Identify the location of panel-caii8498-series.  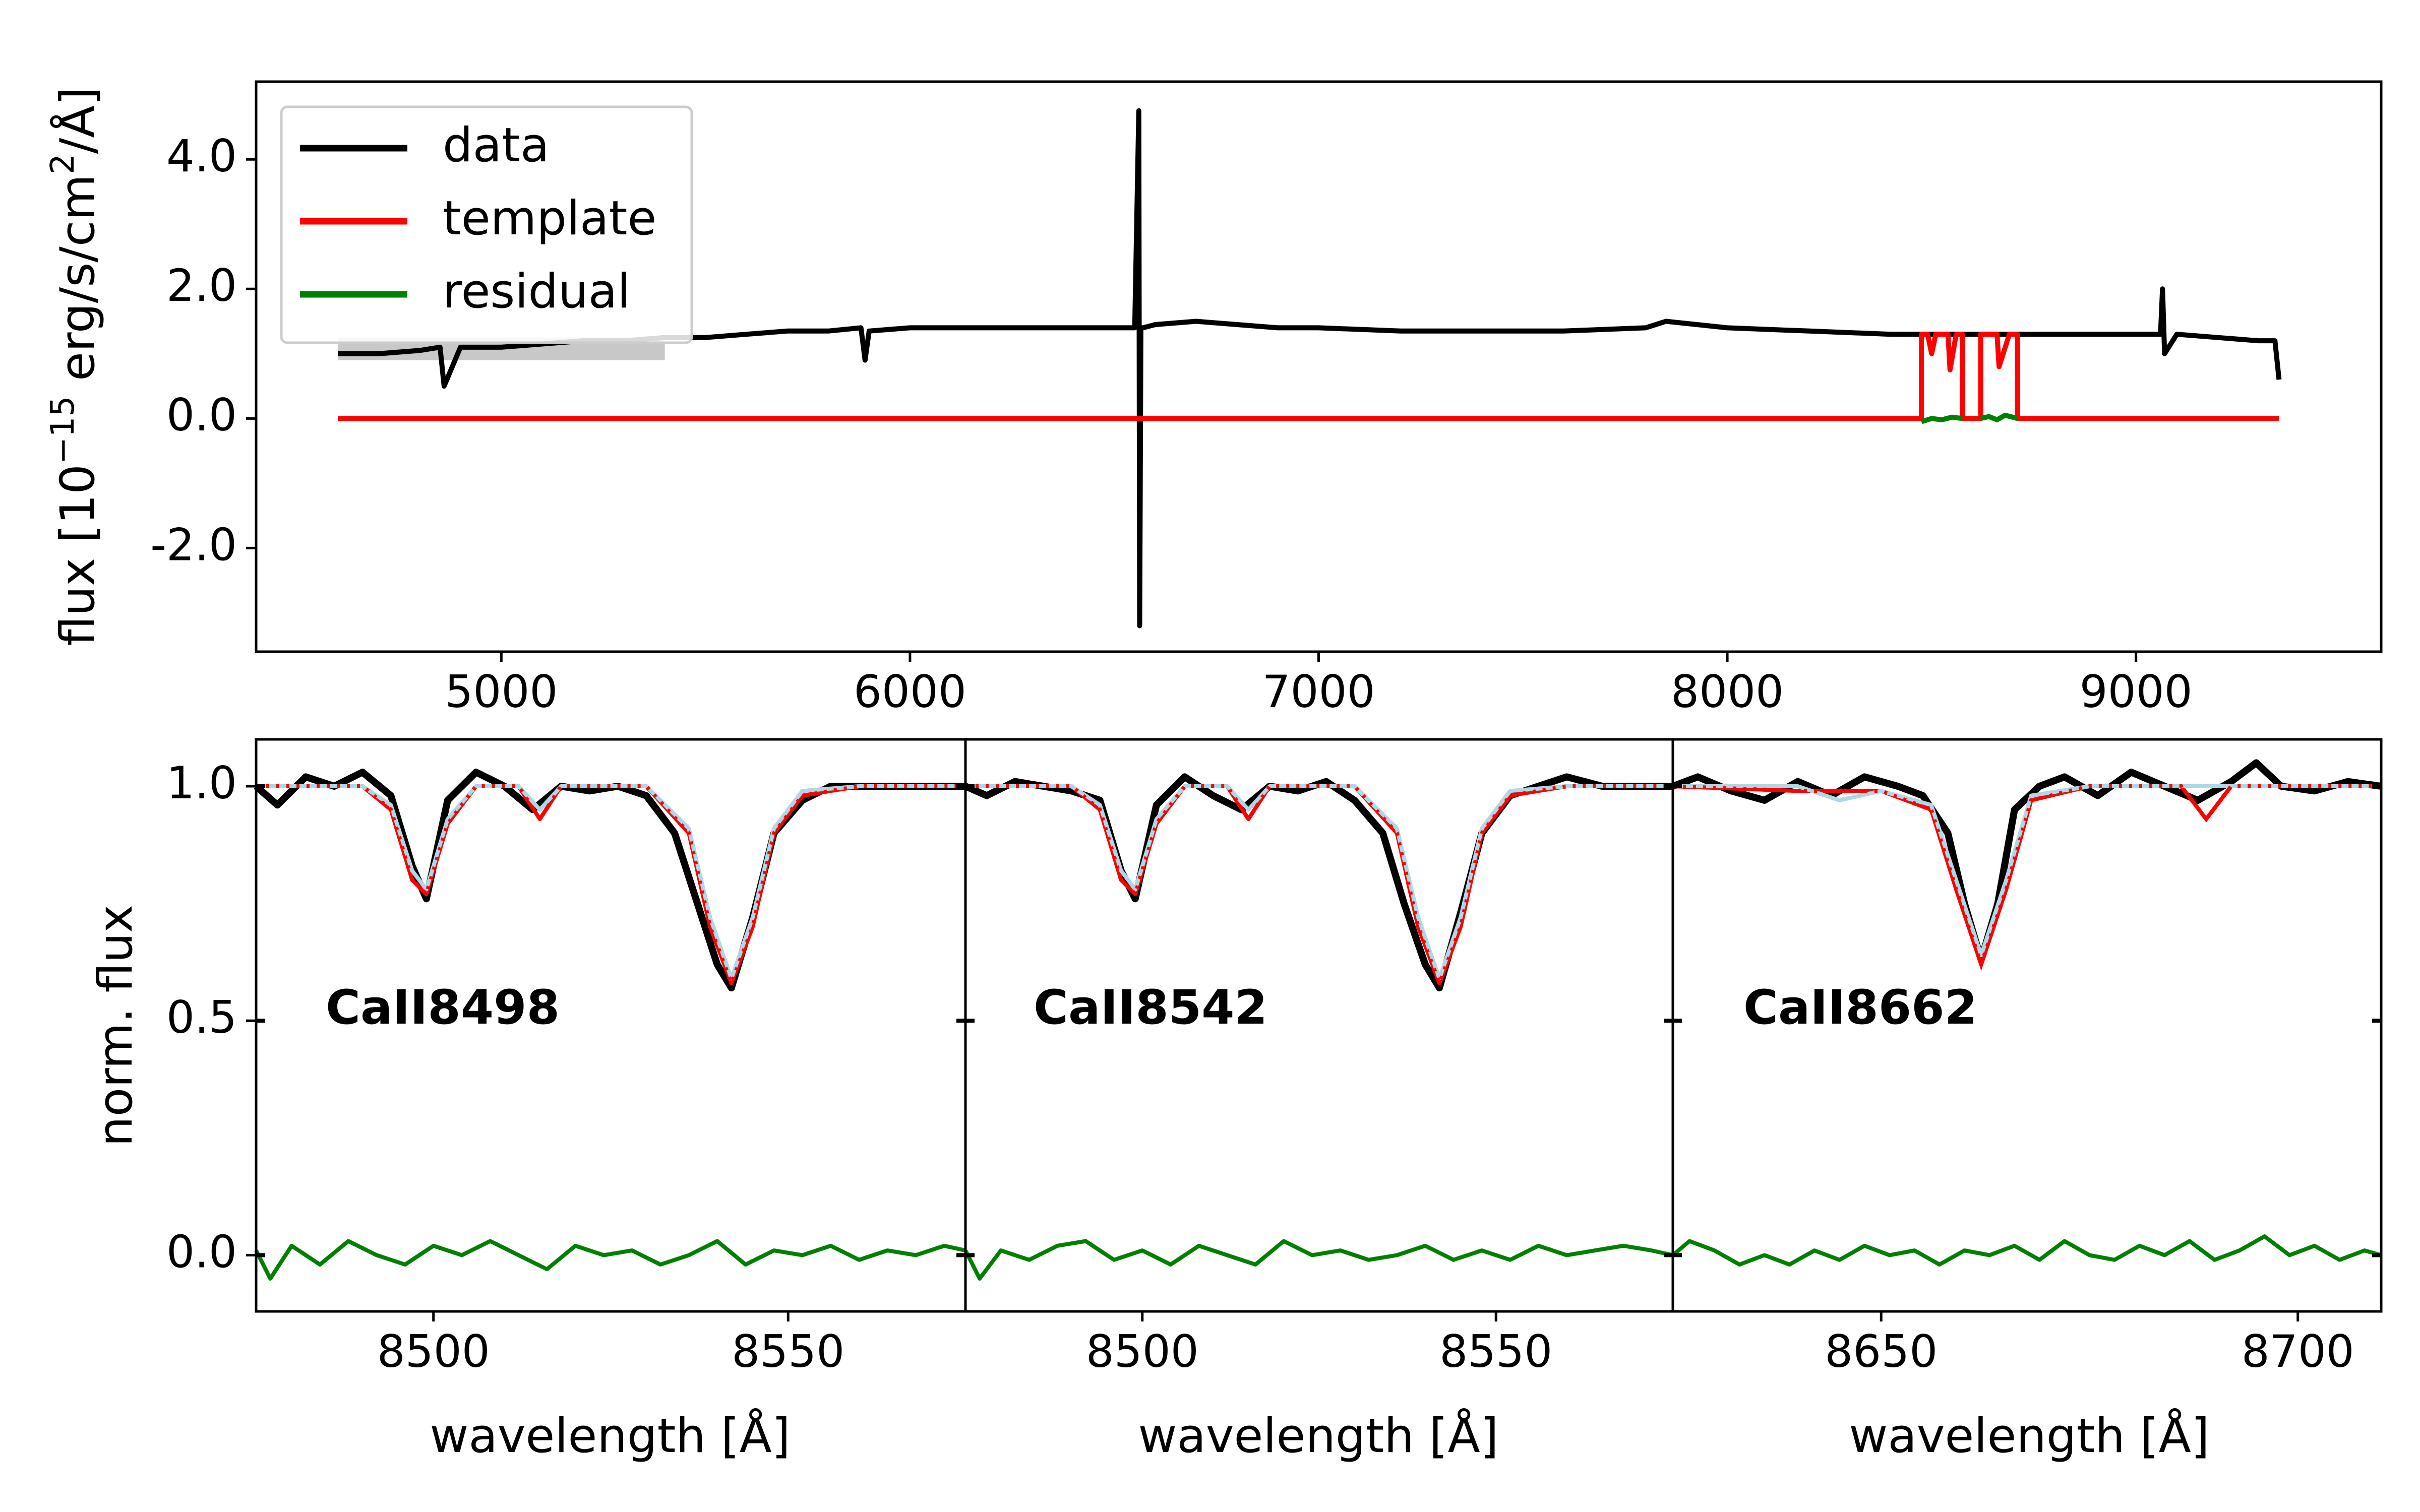
(610, 1025).